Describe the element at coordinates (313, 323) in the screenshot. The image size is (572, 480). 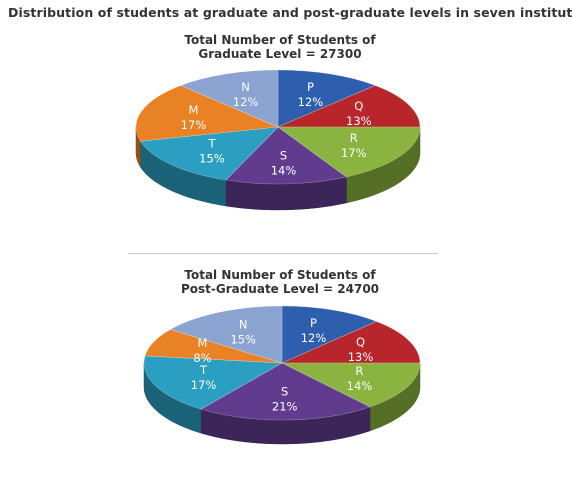
I see `postgraduate-label-p: P` at that location.